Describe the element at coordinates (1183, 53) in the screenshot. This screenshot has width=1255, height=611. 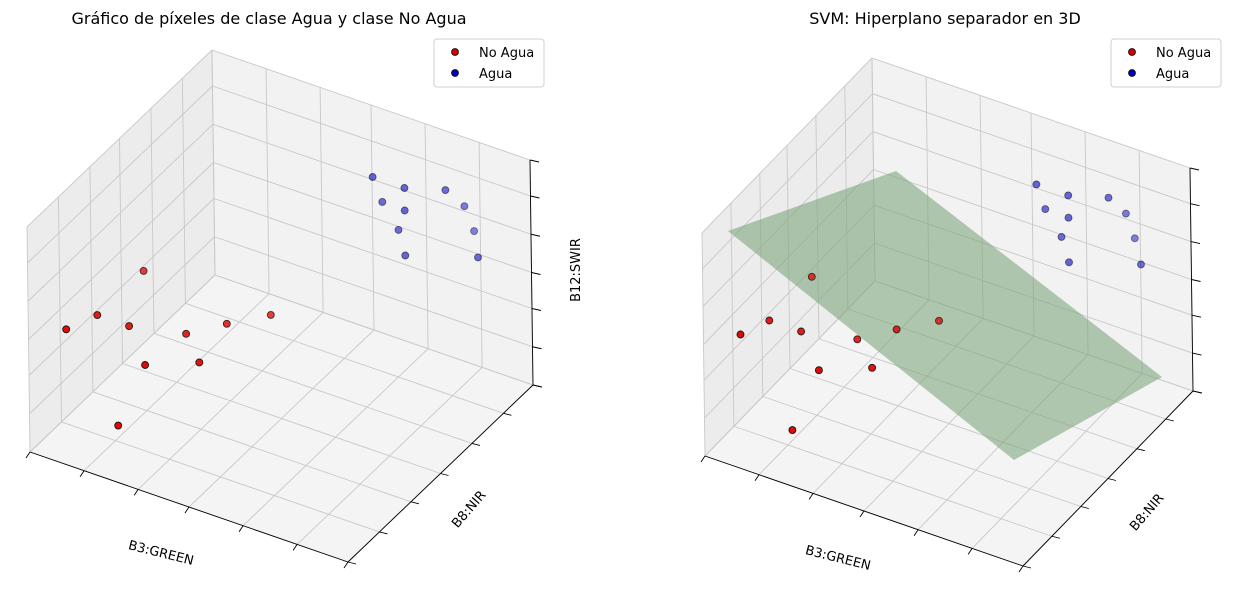
I see `right-legend-label-no-agua: No Agua` at that location.